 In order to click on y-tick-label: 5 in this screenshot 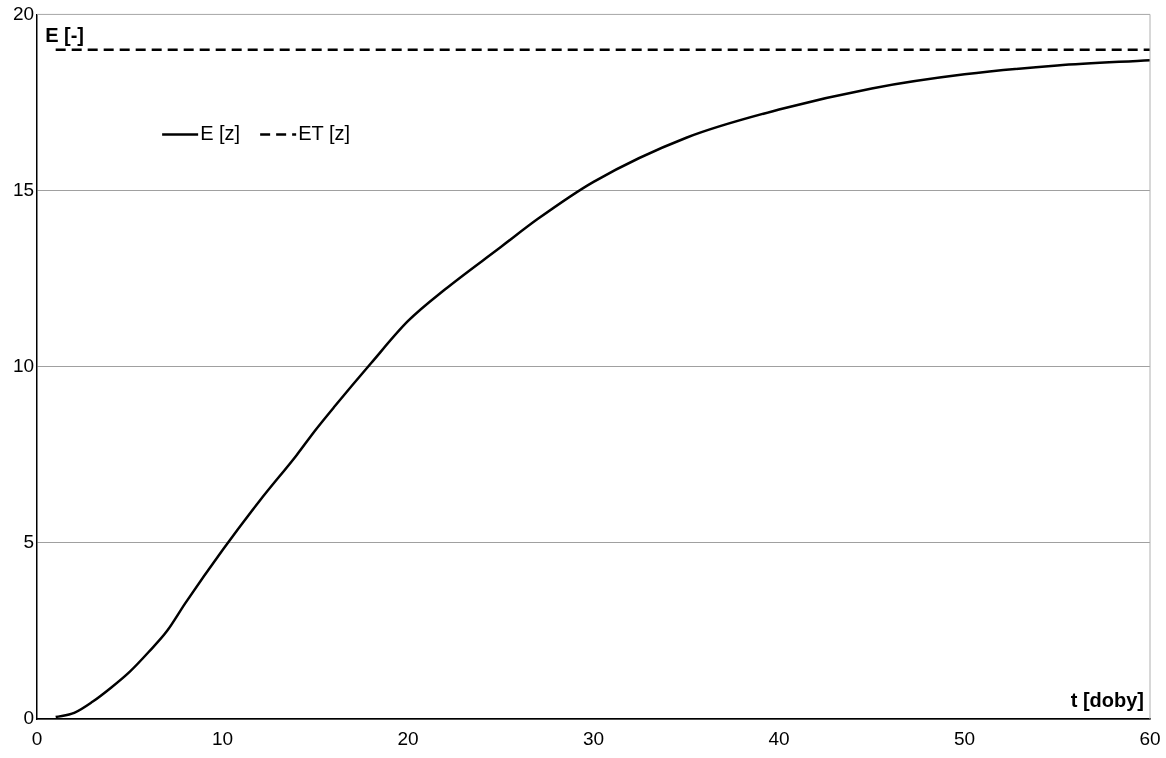, I will do `click(29, 542)`.